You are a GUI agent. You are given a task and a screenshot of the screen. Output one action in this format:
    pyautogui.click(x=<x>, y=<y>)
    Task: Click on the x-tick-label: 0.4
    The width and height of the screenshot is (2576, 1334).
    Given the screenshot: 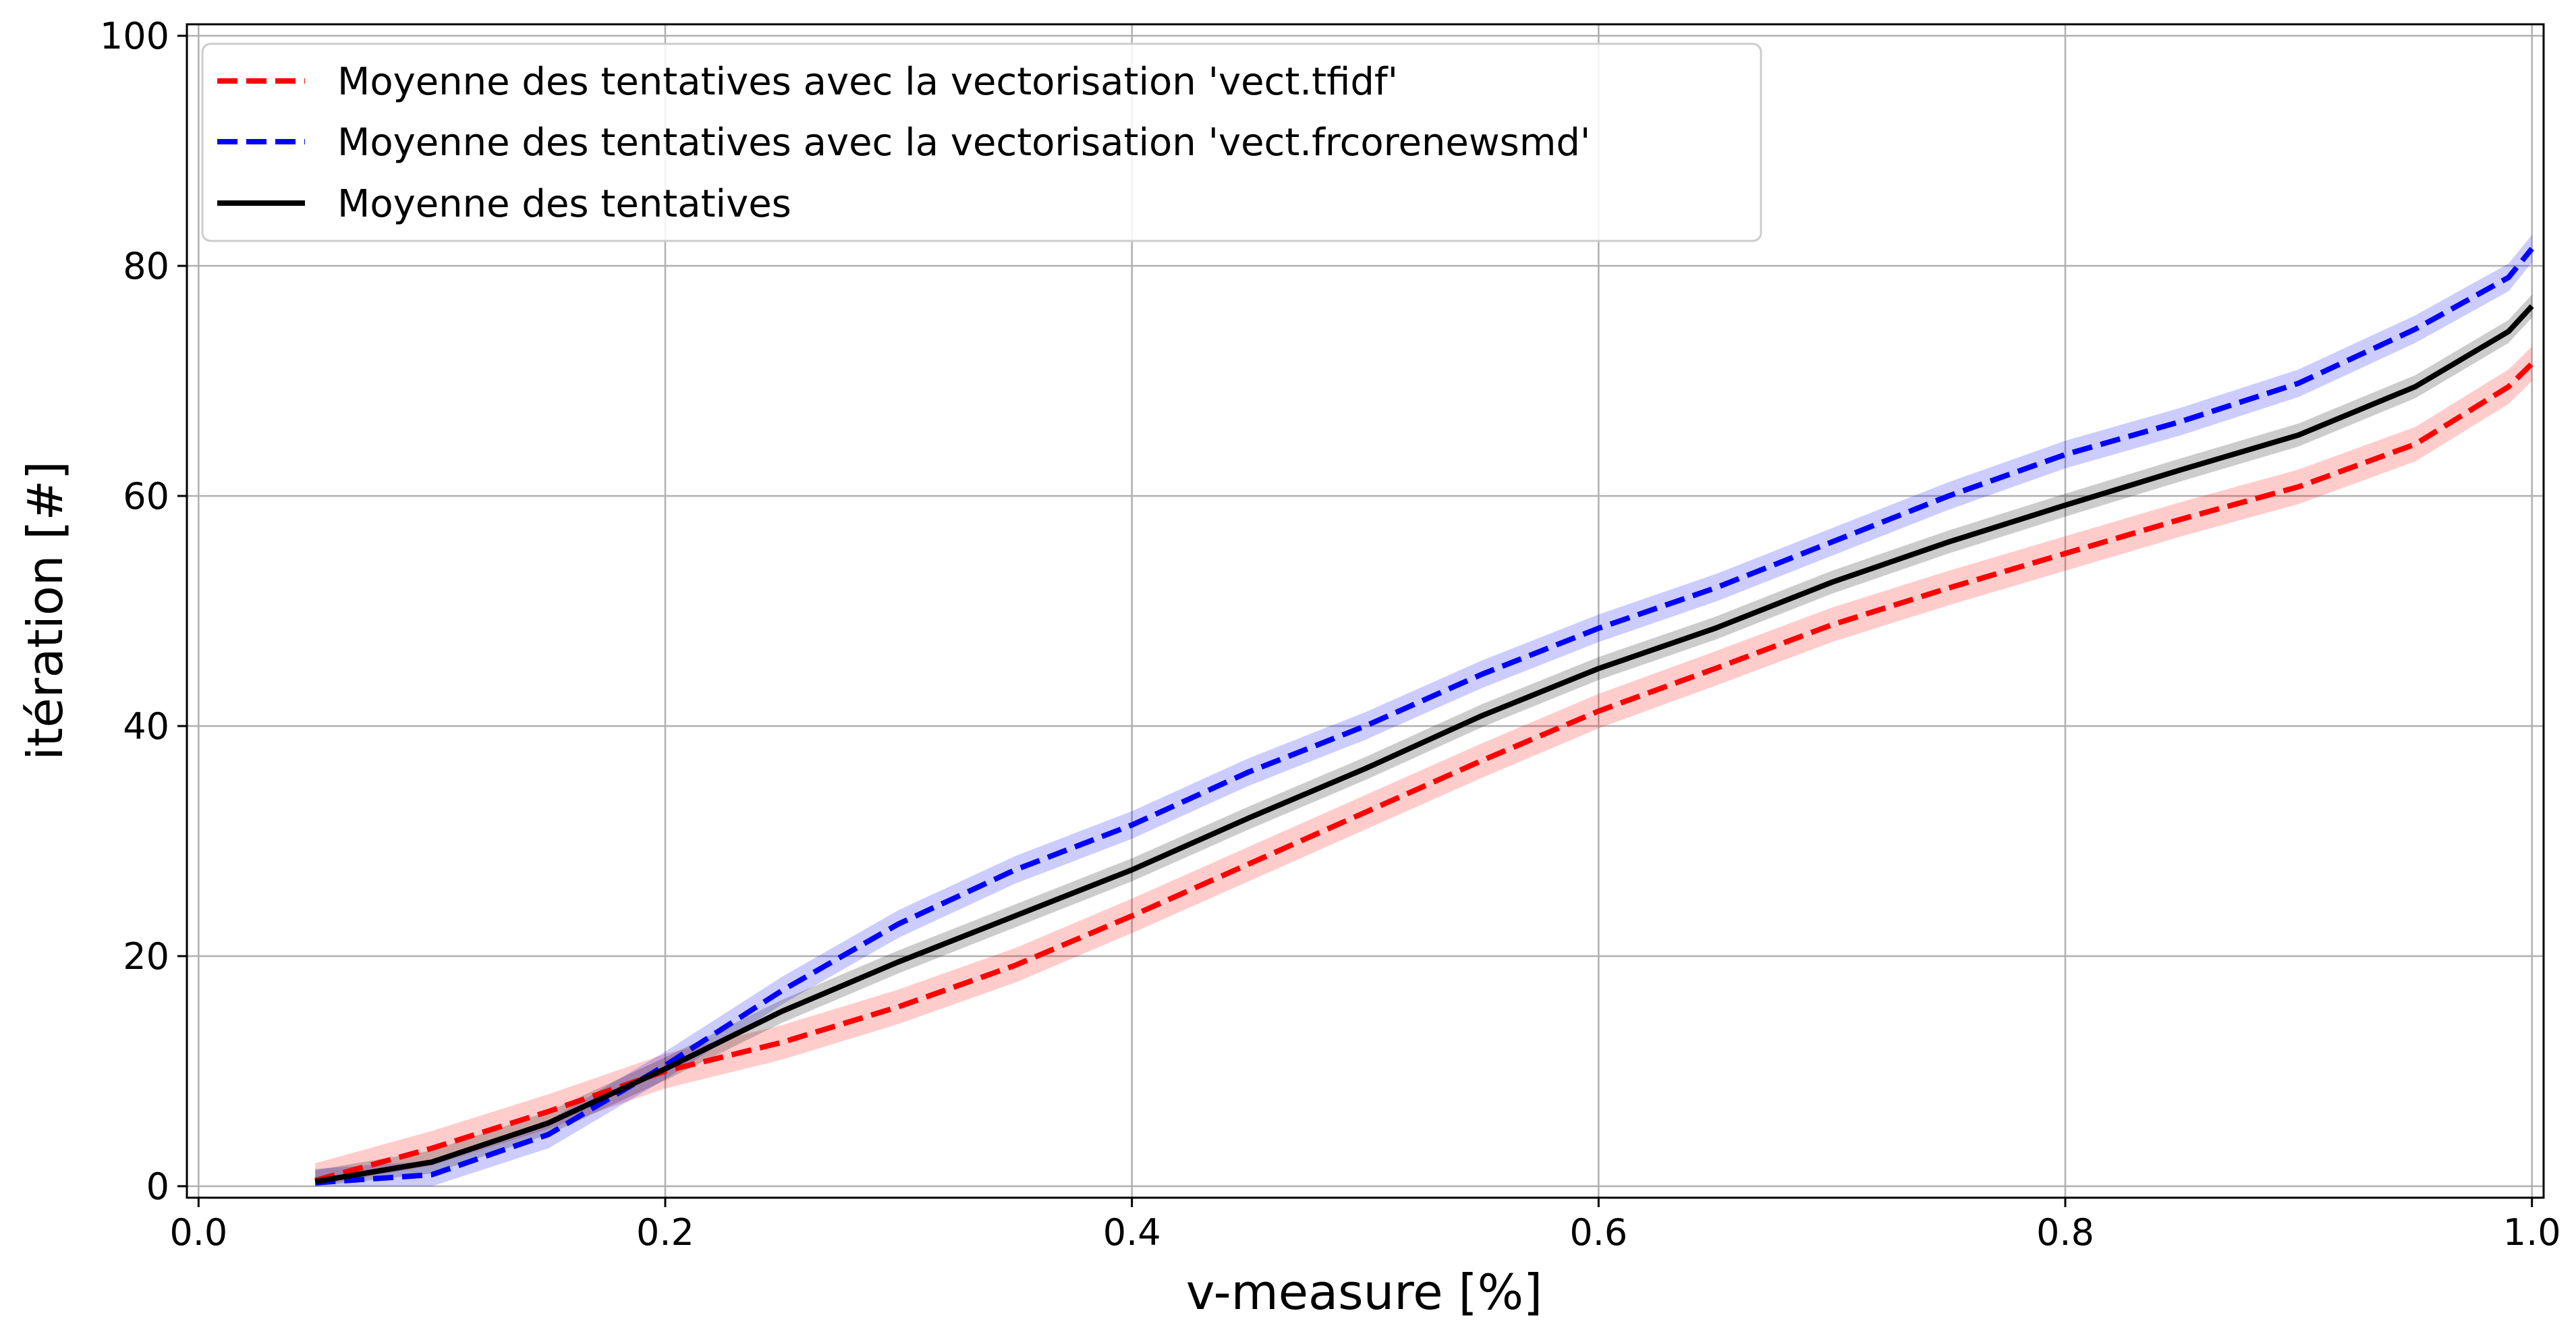 What is the action you would take?
    pyautogui.click(x=1132, y=1232)
    